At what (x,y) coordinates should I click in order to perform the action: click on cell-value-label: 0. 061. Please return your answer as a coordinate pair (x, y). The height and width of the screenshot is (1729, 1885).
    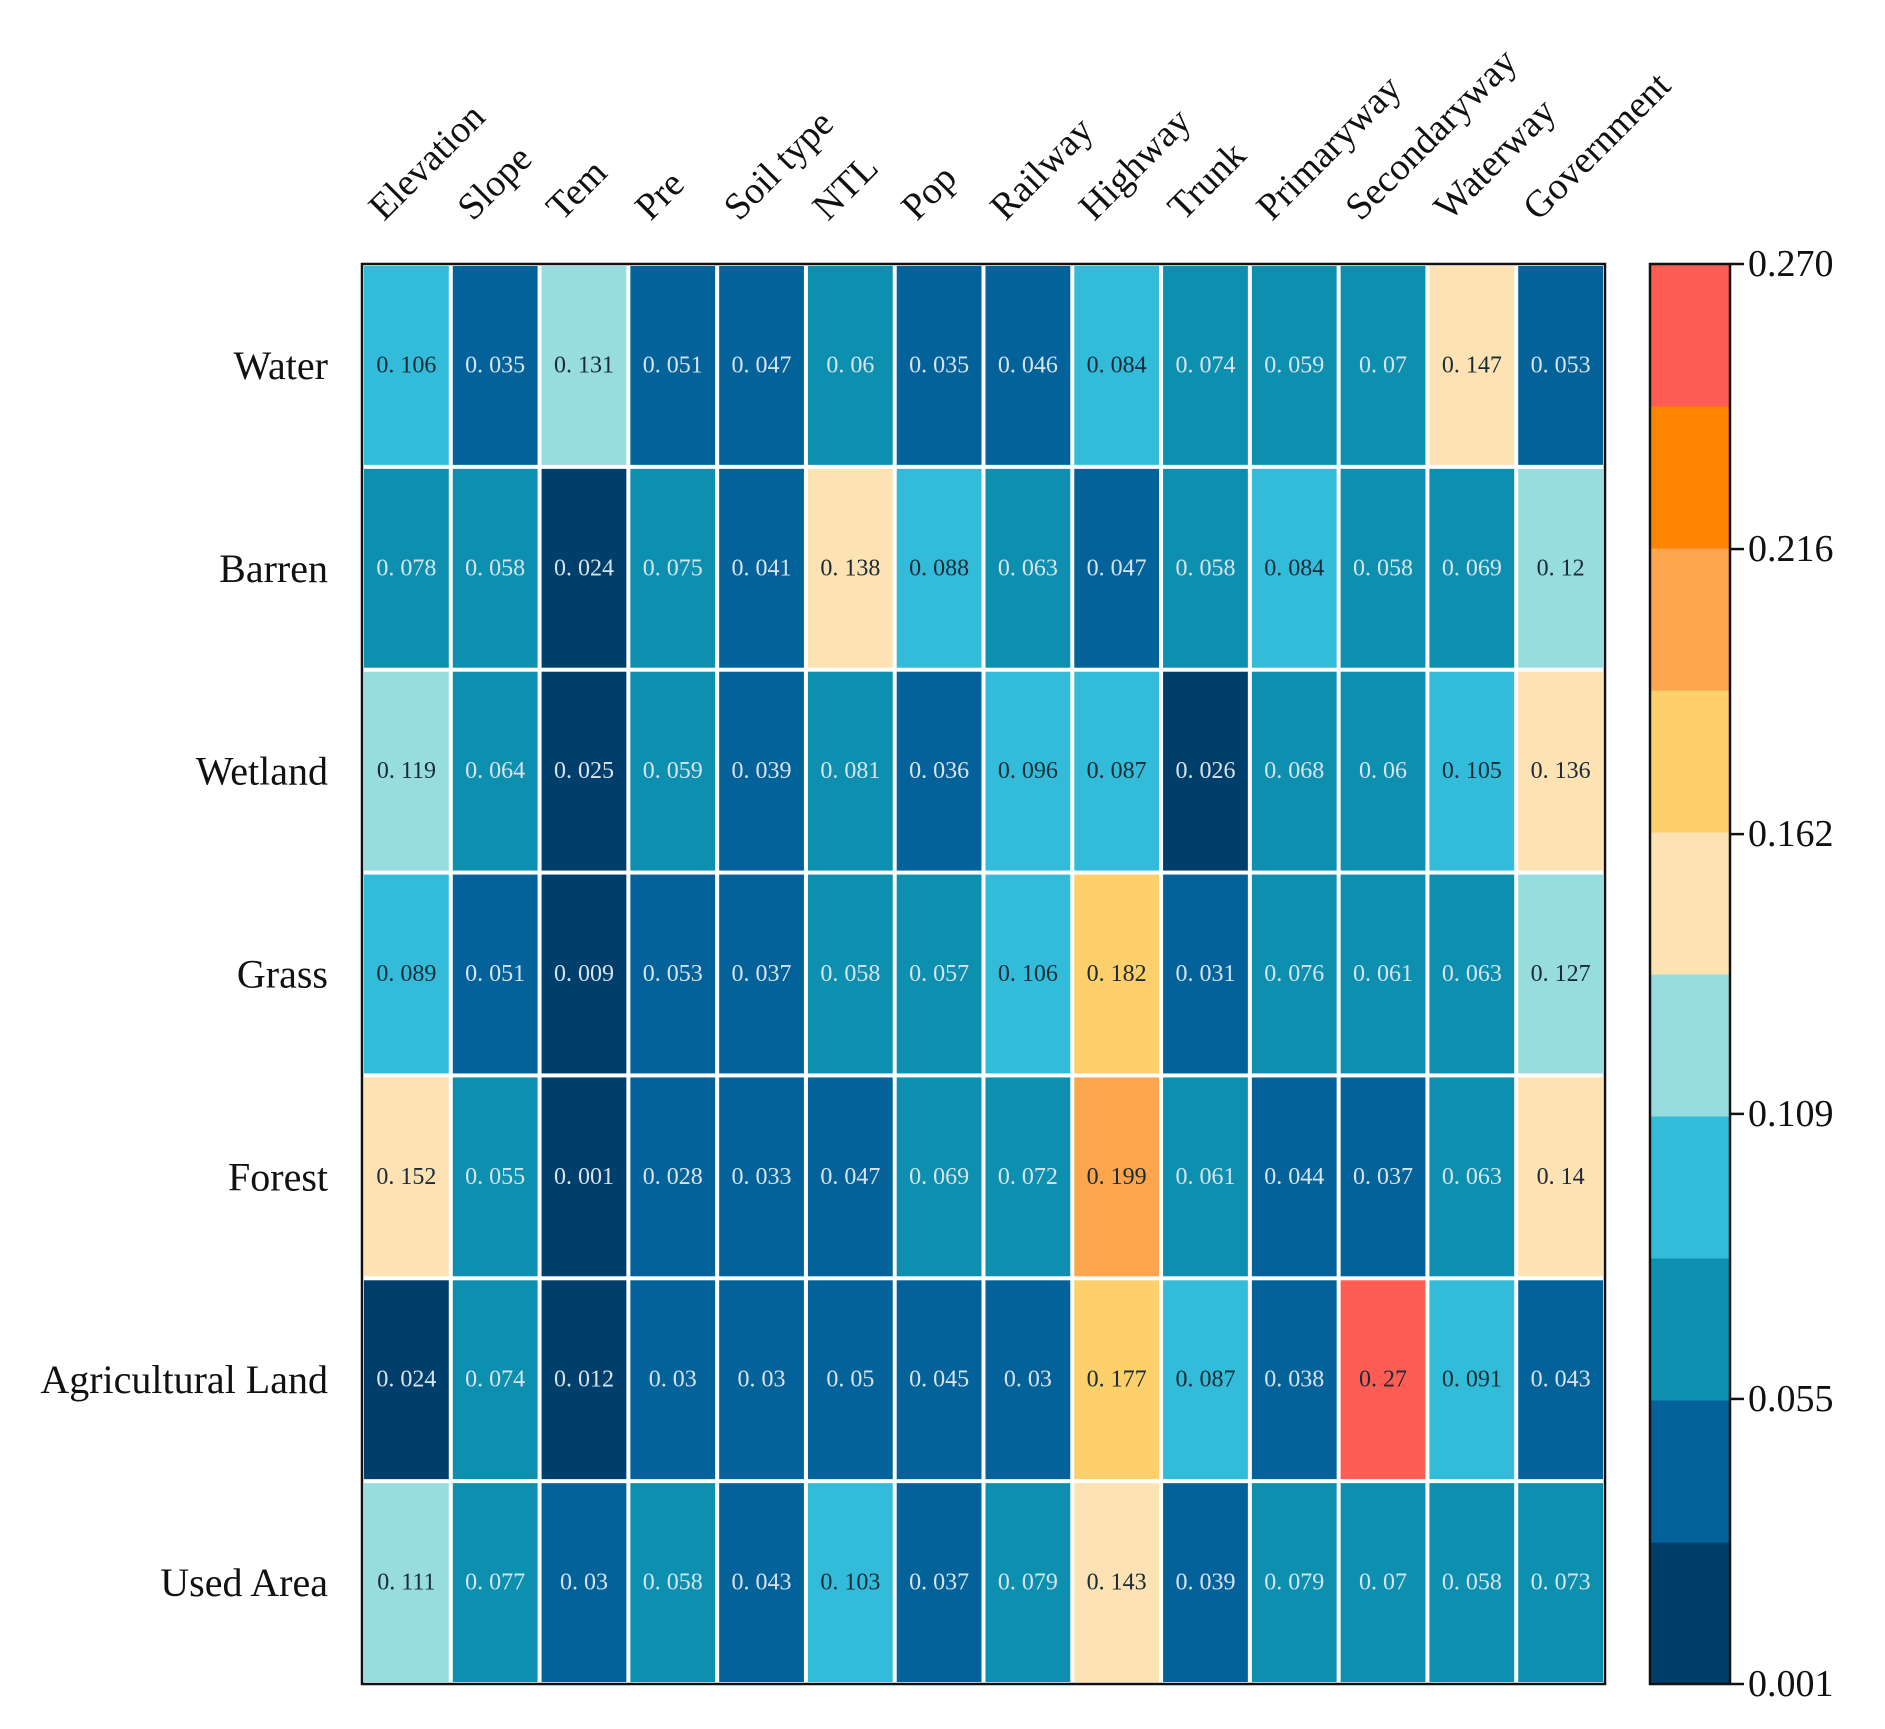
    Looking at the image, I should click on (1205, 1177).